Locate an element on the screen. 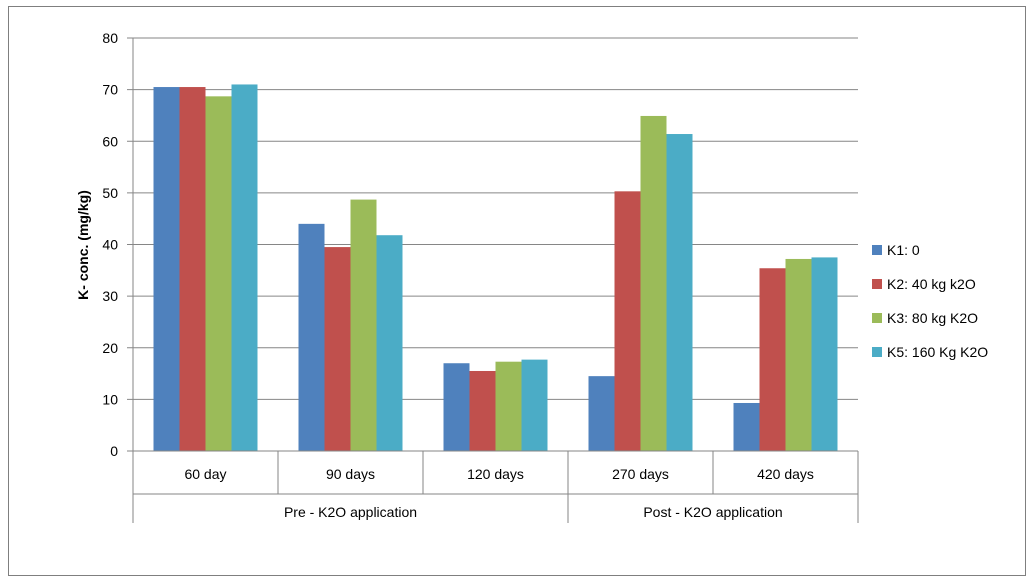  y-tick-label: 50 is located at coordinates (110, 193).